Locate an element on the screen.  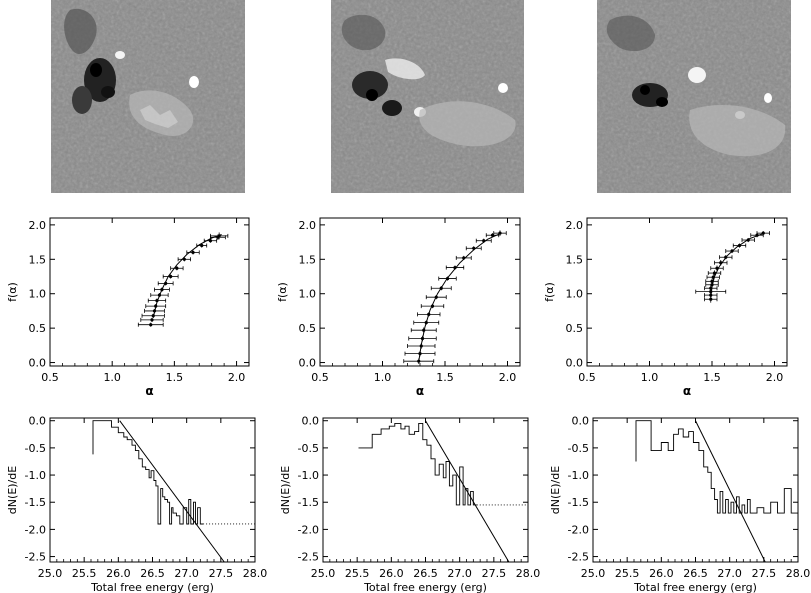
falpha-panel-2: 0.5 1.0 1.5 2.00.00.51.01.52.0αf(α) is located at coordinates (398, 307).